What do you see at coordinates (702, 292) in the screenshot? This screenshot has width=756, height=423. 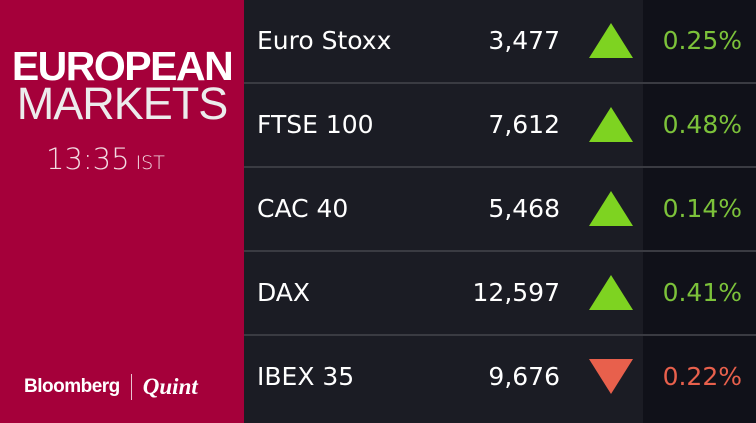 I see `market-change: 0.41%` at bounding box center [702, 292].